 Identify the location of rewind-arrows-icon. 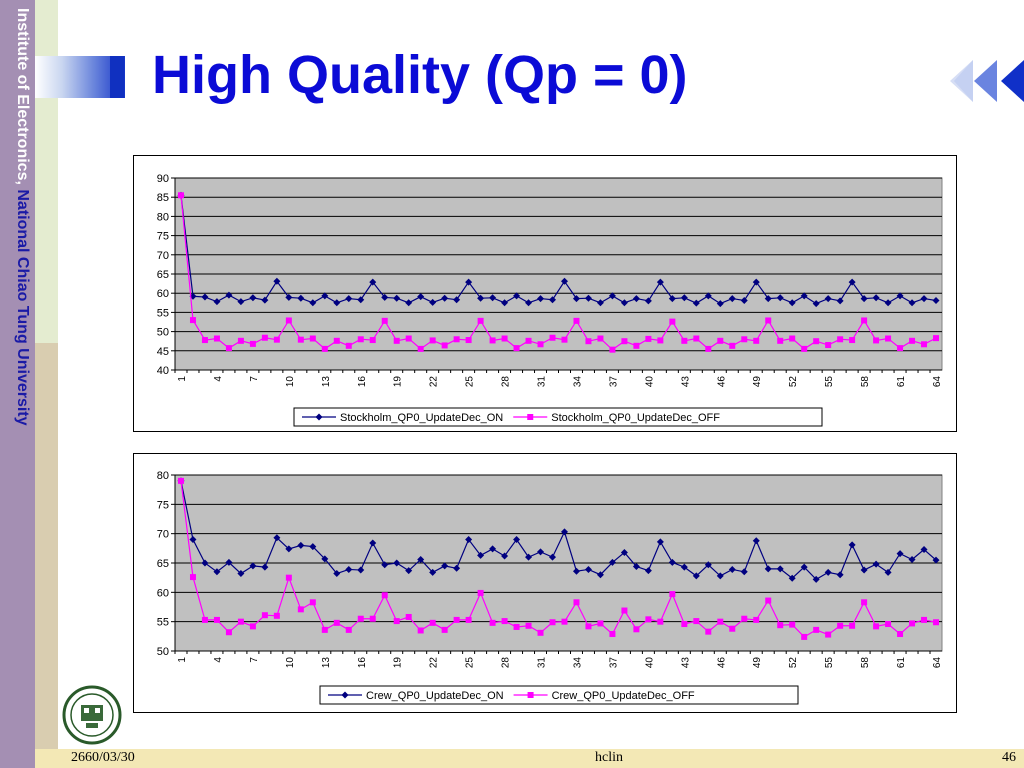
(984, 81).